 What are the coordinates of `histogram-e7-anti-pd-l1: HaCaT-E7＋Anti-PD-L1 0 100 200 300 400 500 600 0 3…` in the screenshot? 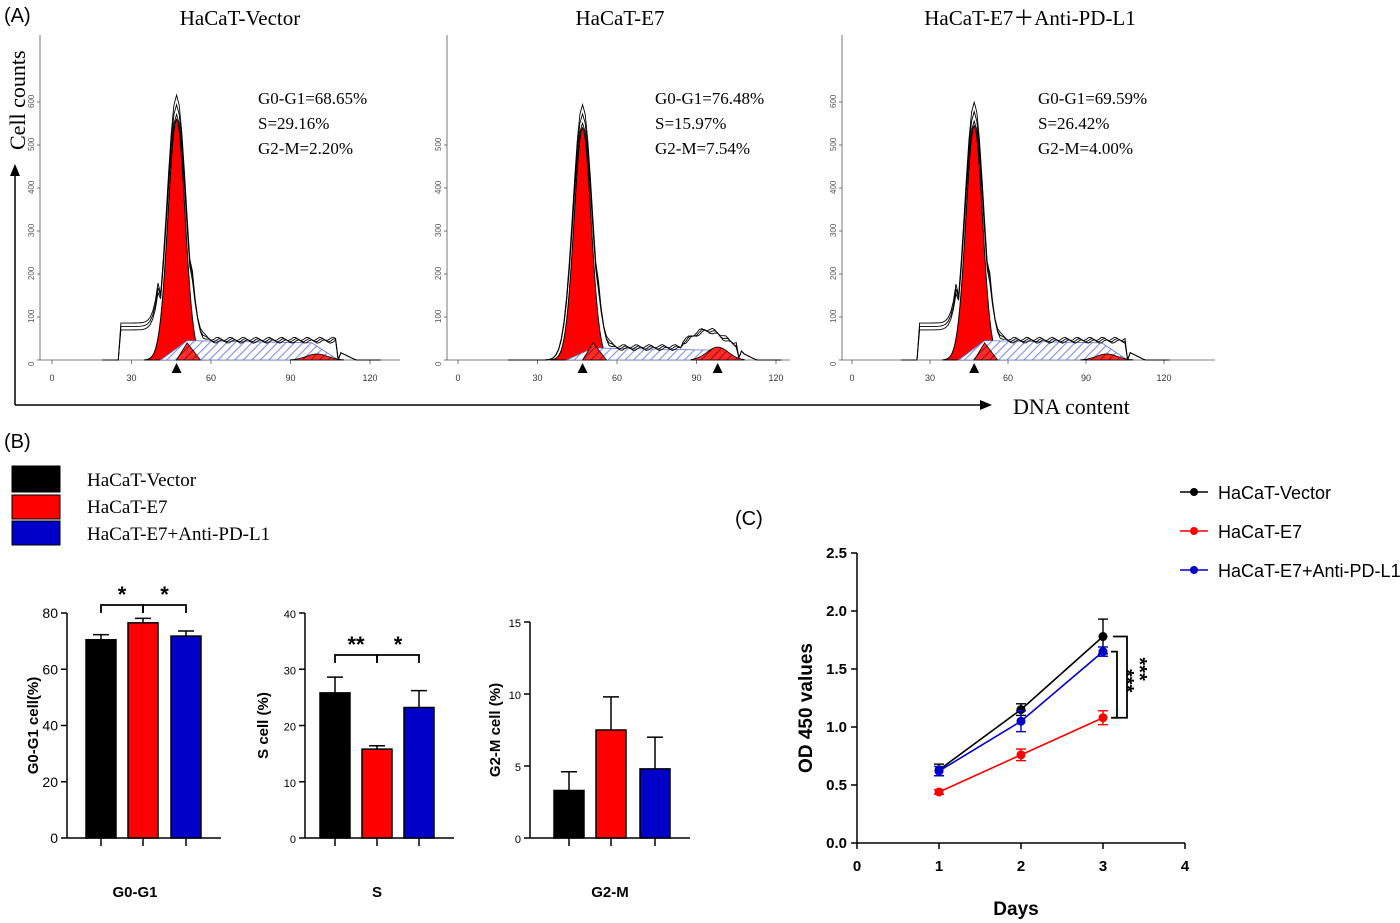 It's located at (1022, 194).